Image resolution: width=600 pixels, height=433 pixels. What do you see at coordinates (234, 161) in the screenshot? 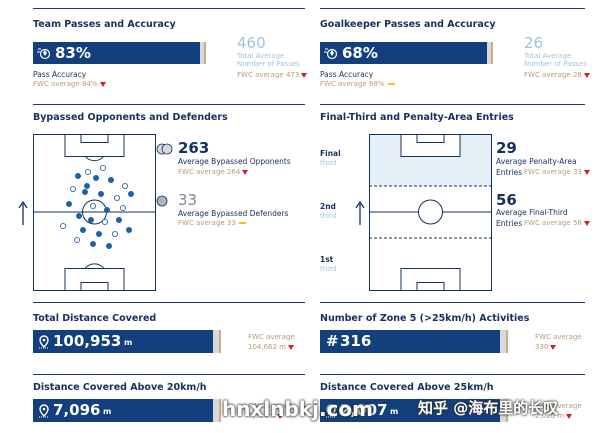
I see `opponents-label: Average Bypassed Opponents` at bounding box center [234, 161].